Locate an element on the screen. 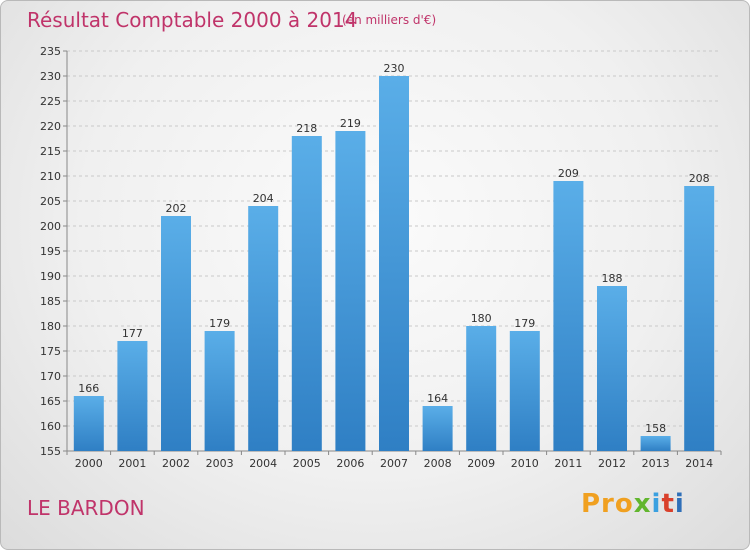  y-tick-label: 180 is located at coordinates (50, 326).